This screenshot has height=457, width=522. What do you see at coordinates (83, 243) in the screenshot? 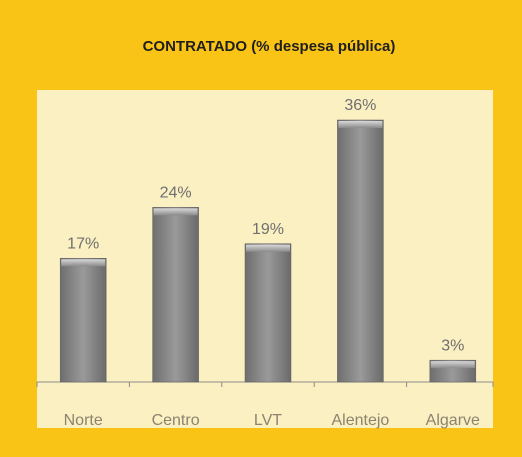
I see `value-label: 17%` at bounding box center [83, 243].